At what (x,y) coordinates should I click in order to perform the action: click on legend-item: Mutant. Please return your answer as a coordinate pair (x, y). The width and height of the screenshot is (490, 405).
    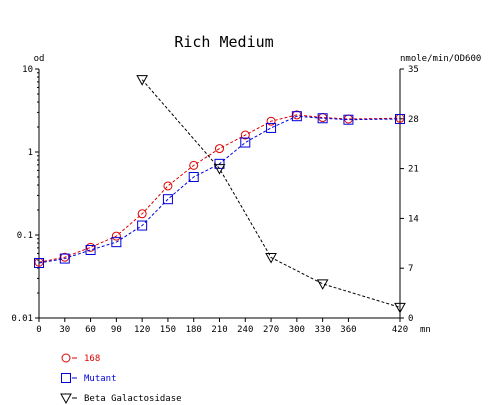
    Looking at the image, I should click on (89, 378).